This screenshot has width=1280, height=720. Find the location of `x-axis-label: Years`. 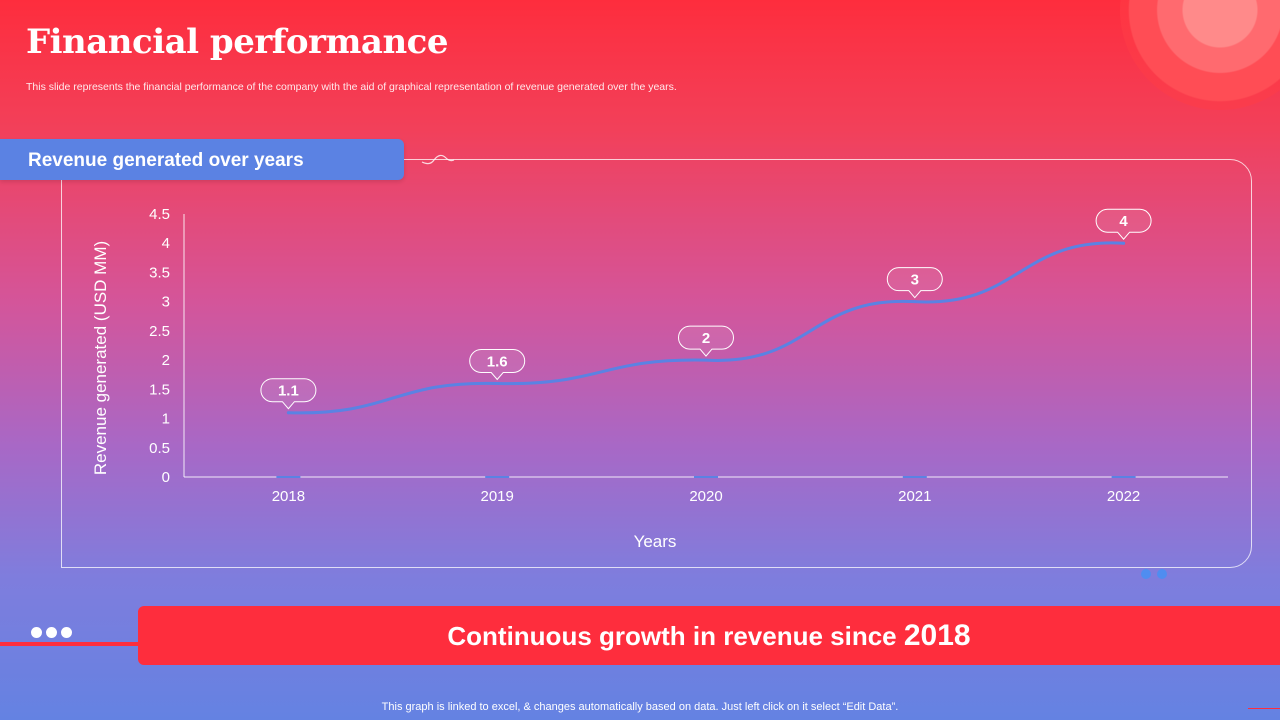

x-axis-label: Years is located at coordinates (655, 541).